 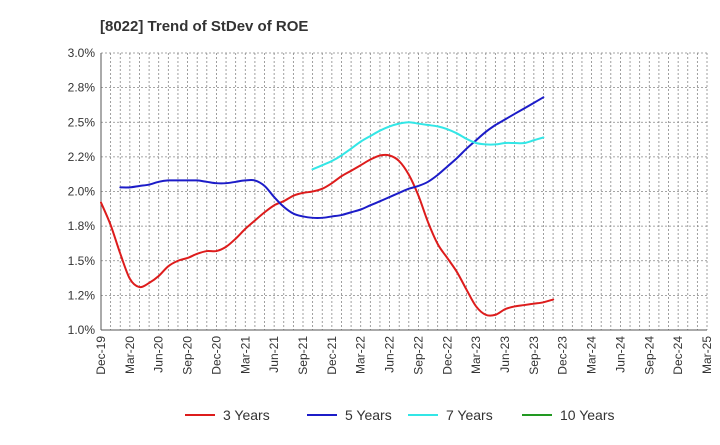 I want to click on x-tick-label: Sep-20, so click(x=188, y=355).